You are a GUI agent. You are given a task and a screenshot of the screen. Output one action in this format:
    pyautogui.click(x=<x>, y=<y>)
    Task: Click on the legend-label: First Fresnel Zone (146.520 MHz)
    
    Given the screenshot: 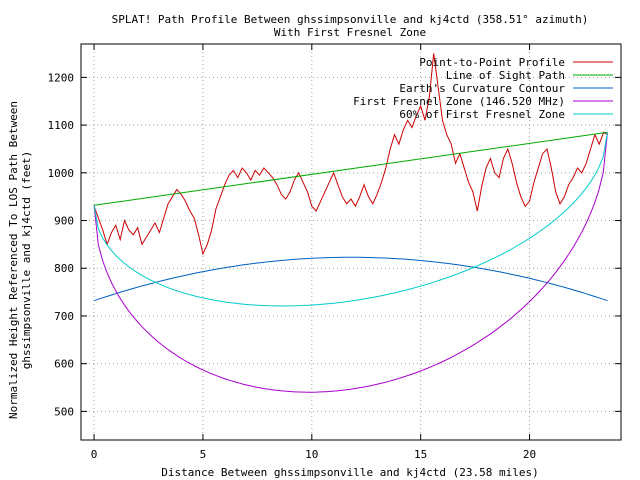 What is the action you would take?
    pyautogui.click(x=459, y=101)
    